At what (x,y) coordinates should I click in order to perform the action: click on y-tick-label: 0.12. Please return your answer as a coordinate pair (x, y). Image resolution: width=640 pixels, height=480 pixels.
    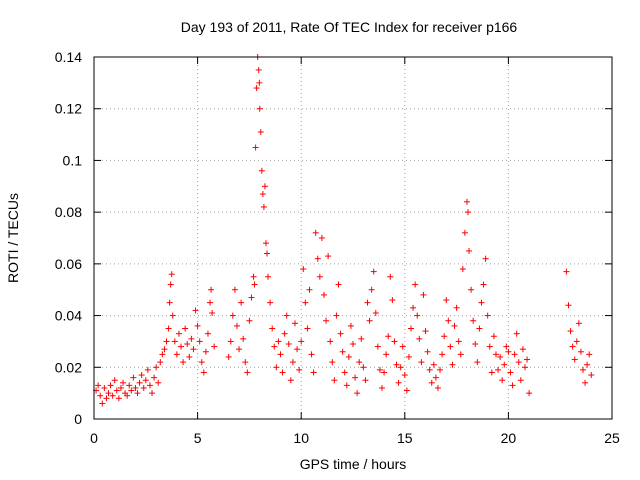
    Looking at the image, I should click on (68, 109).